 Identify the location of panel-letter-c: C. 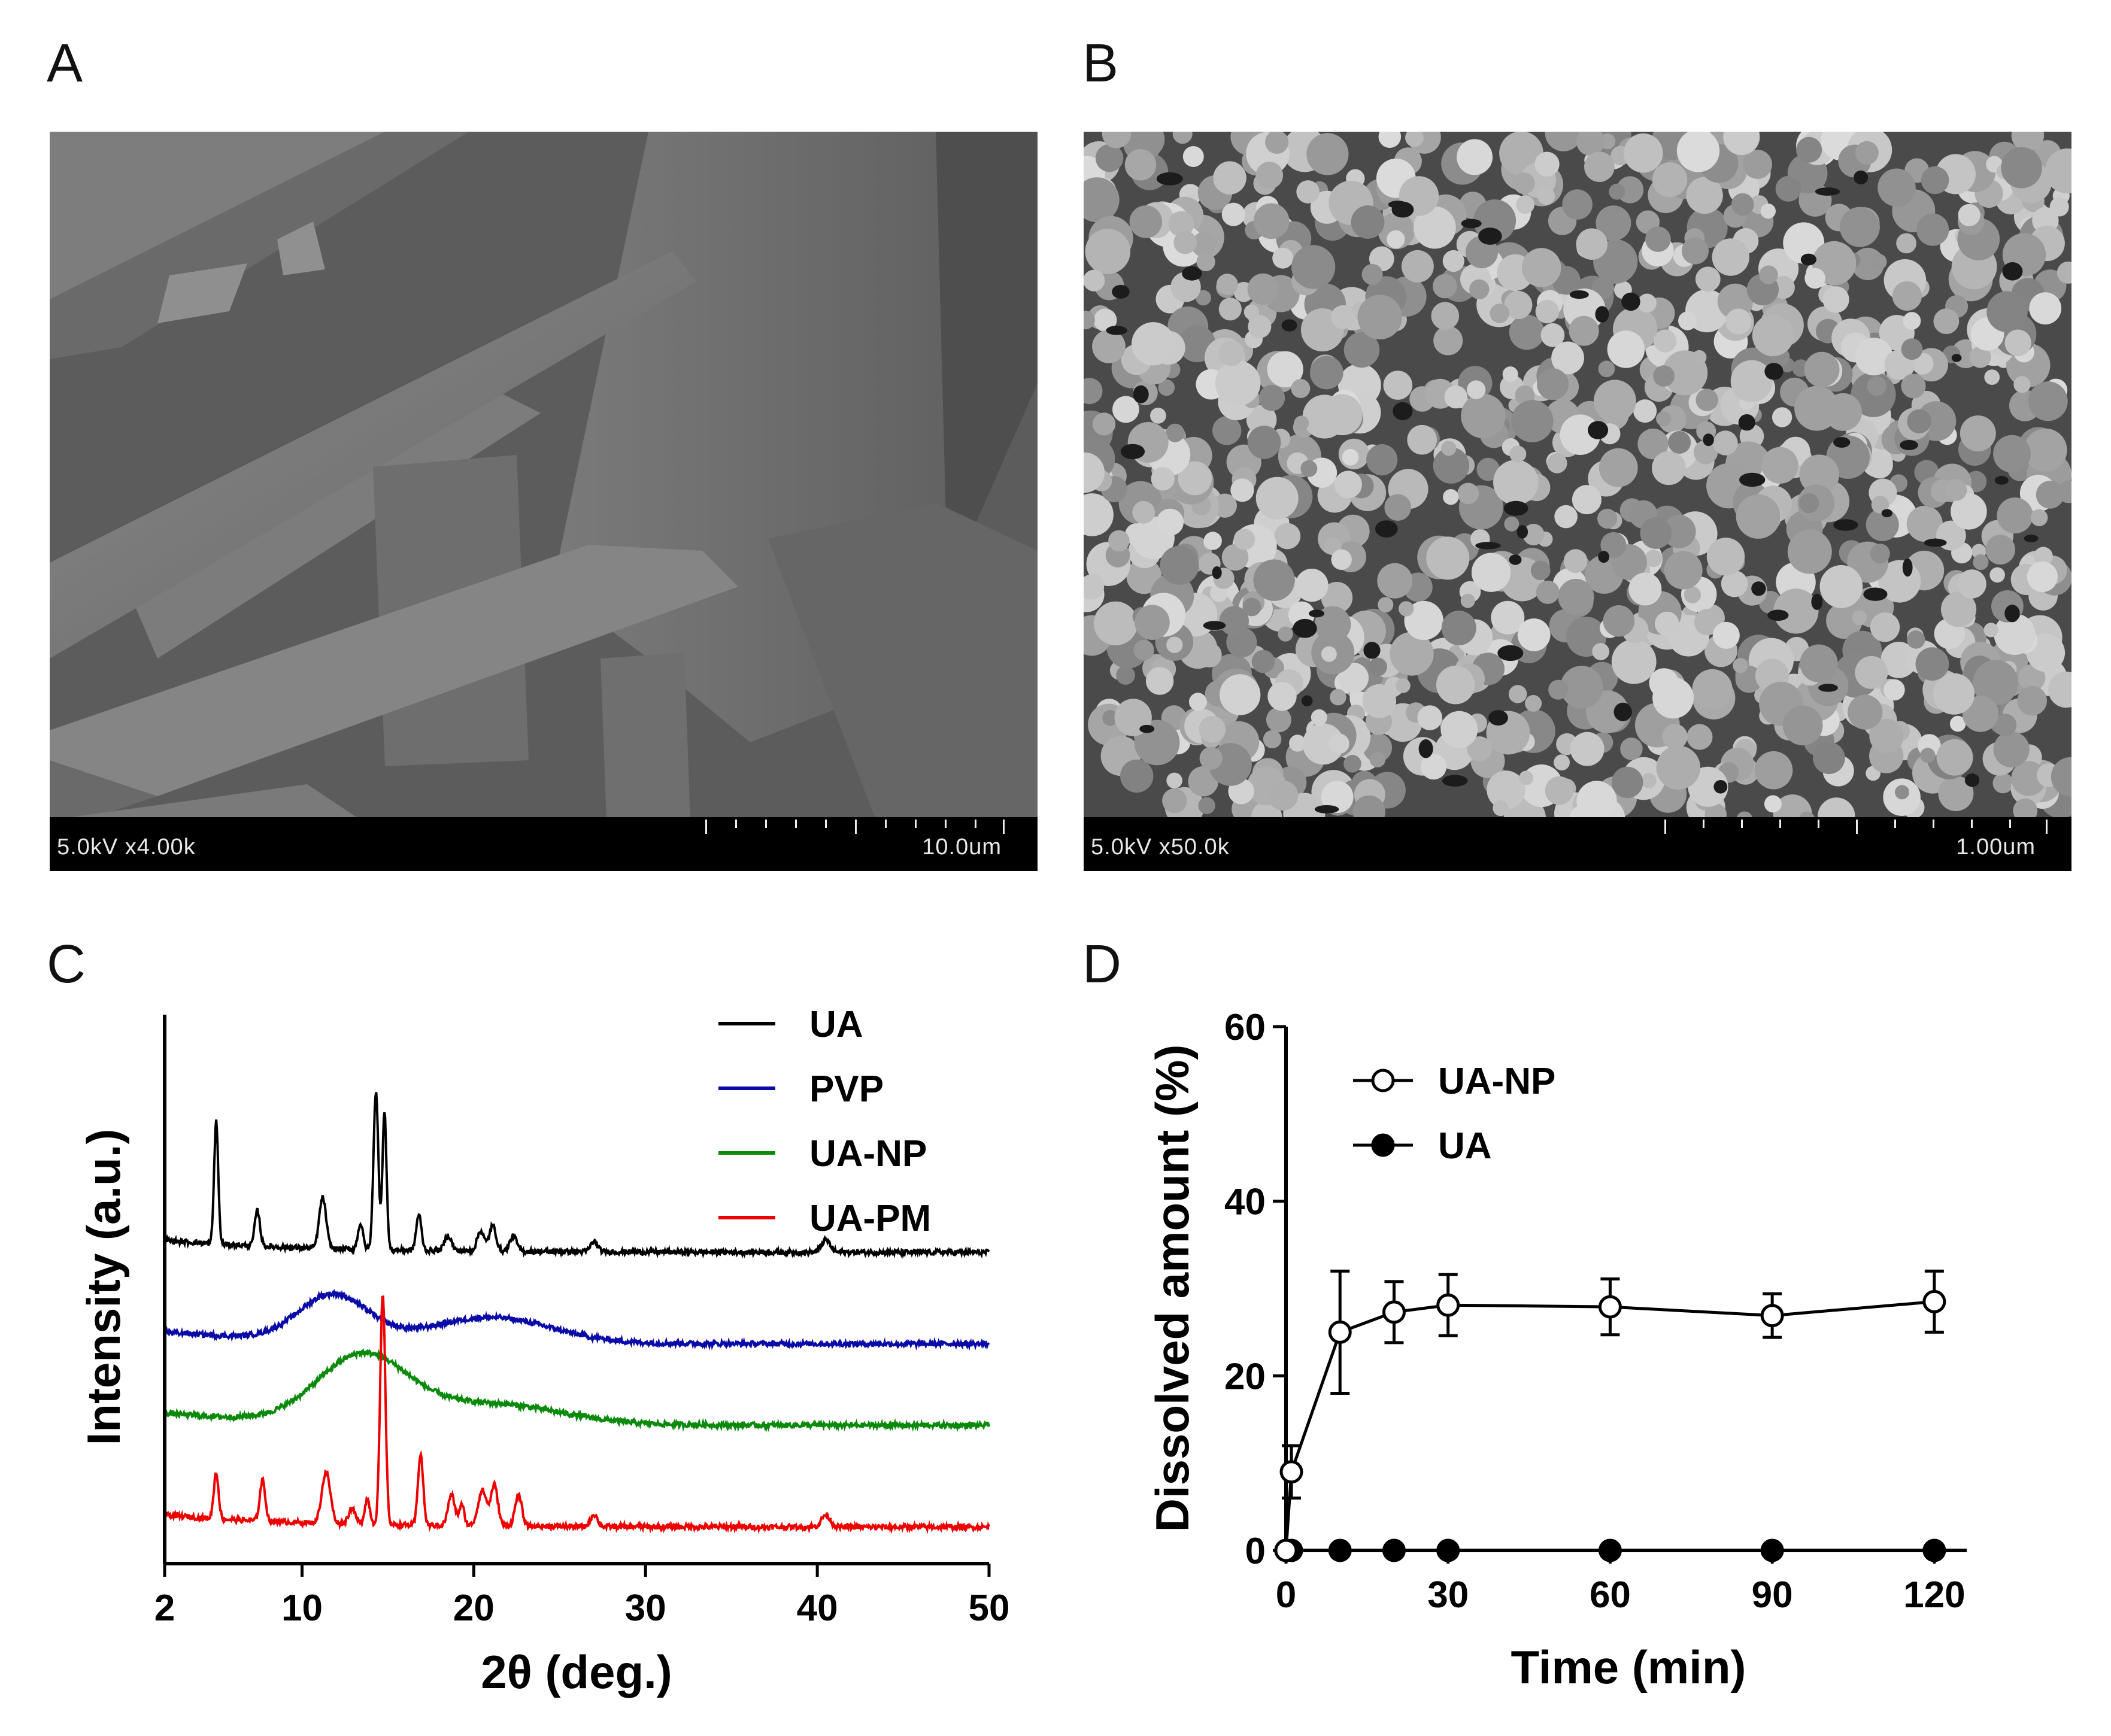
(66, 964).